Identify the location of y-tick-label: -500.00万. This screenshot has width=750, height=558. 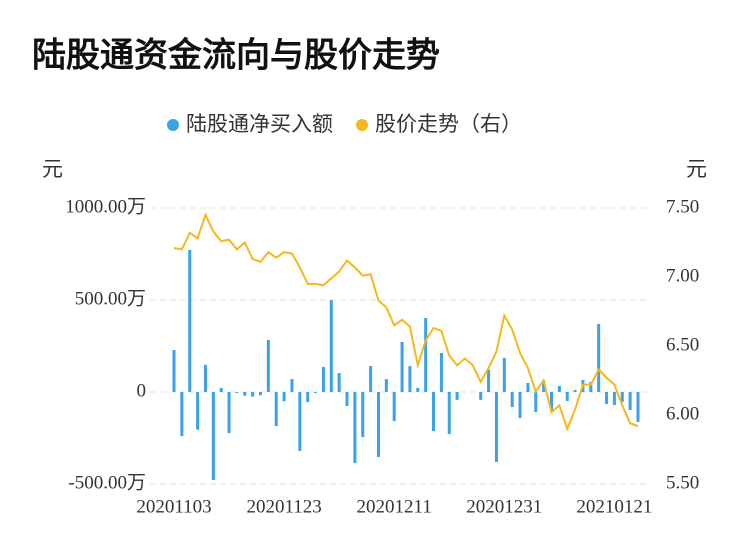
(107, 482).